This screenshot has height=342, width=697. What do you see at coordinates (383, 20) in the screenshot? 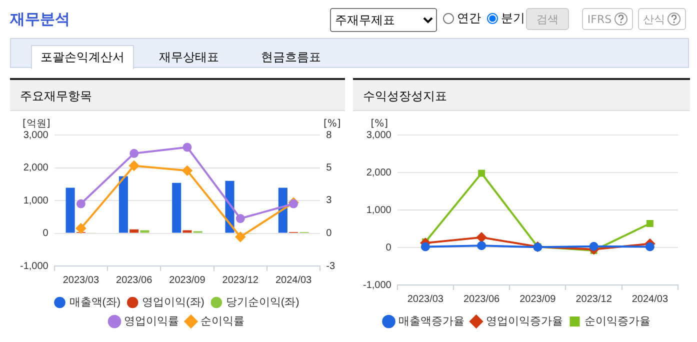
I see `text: 주재무제표` at bounding box center [383, 20].